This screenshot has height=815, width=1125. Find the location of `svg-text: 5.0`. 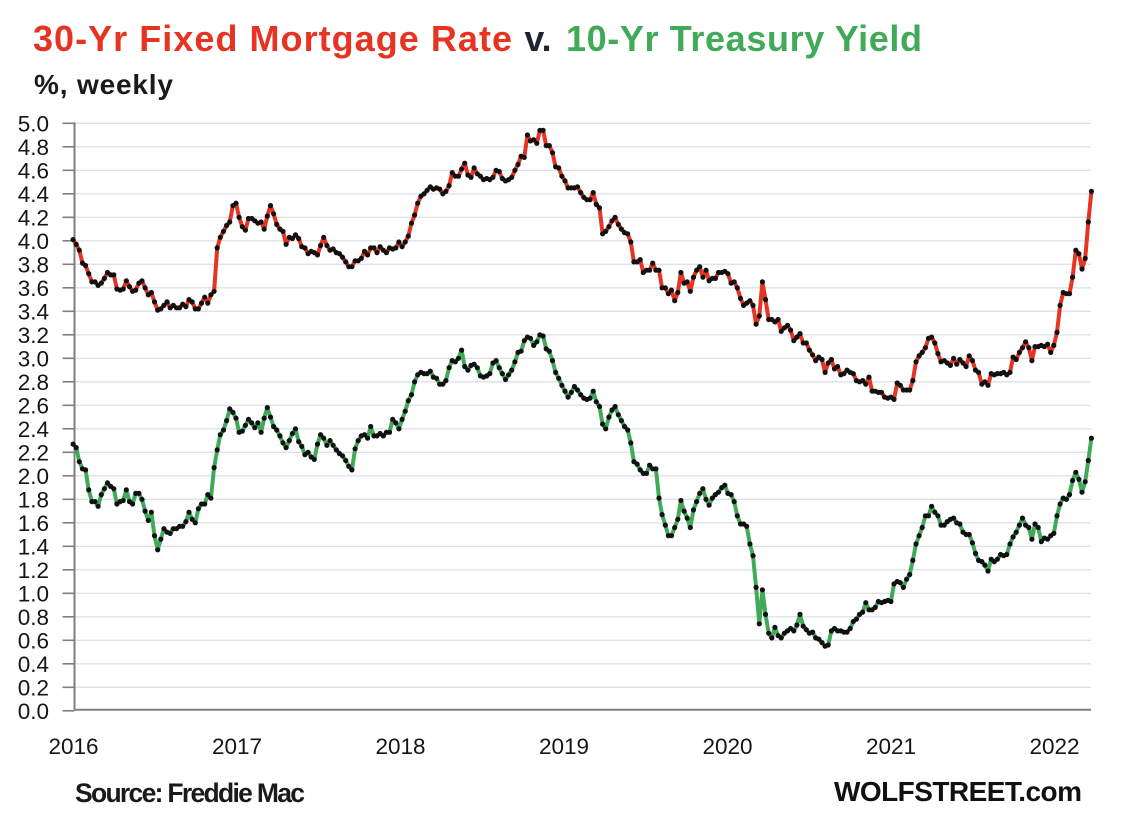

svg-text: 5.0 is located at coordinates (33, 123).